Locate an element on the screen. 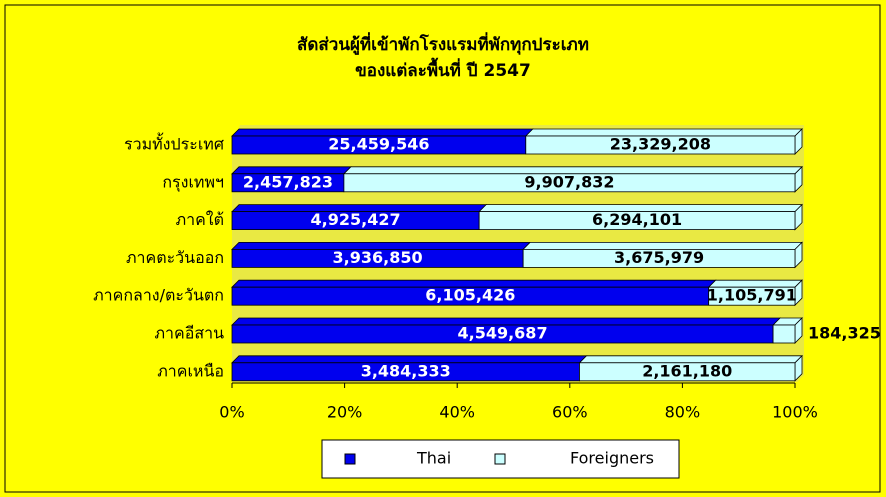 This screenshot has width=886, height=497. y-tick-label: รวมทั้งประเทศ is located at coordinates (174, 143).